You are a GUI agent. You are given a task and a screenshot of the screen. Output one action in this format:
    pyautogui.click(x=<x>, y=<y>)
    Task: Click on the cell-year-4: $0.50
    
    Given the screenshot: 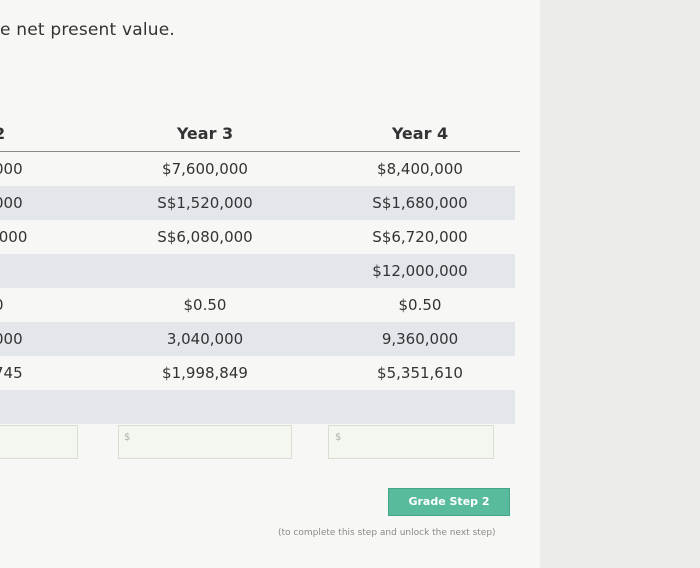 What is the action you would take?
    pyautogui.click(x=420, y=305)
    